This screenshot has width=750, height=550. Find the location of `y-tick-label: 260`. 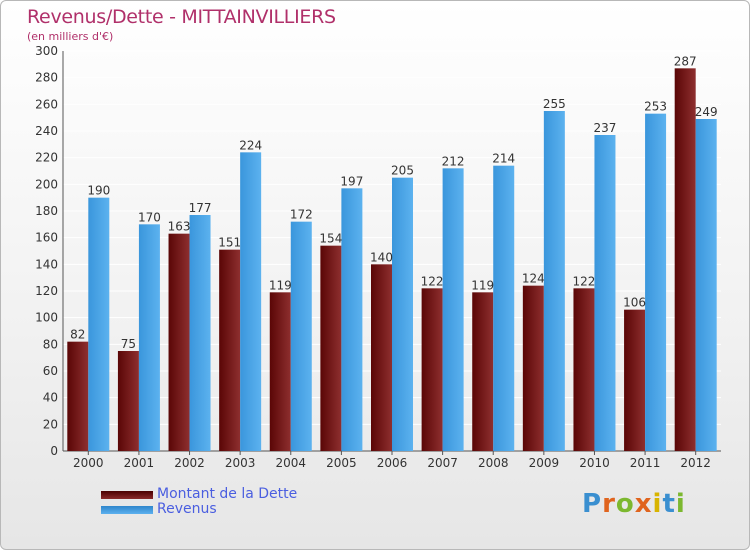

y-tick-label: 260 is located at coordinates (46, 104).